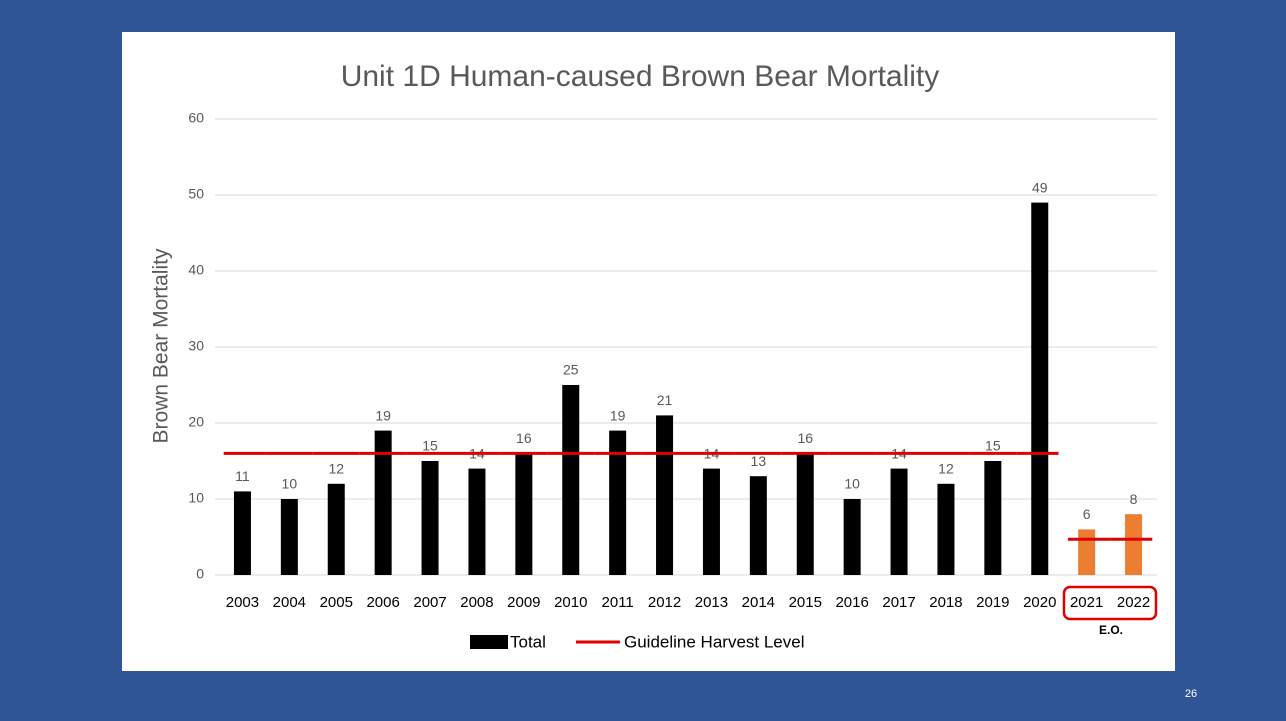 The height and width of the screenshot is (721, 1286). I want to click on x-tick-label: 2017, so click(898, 602).